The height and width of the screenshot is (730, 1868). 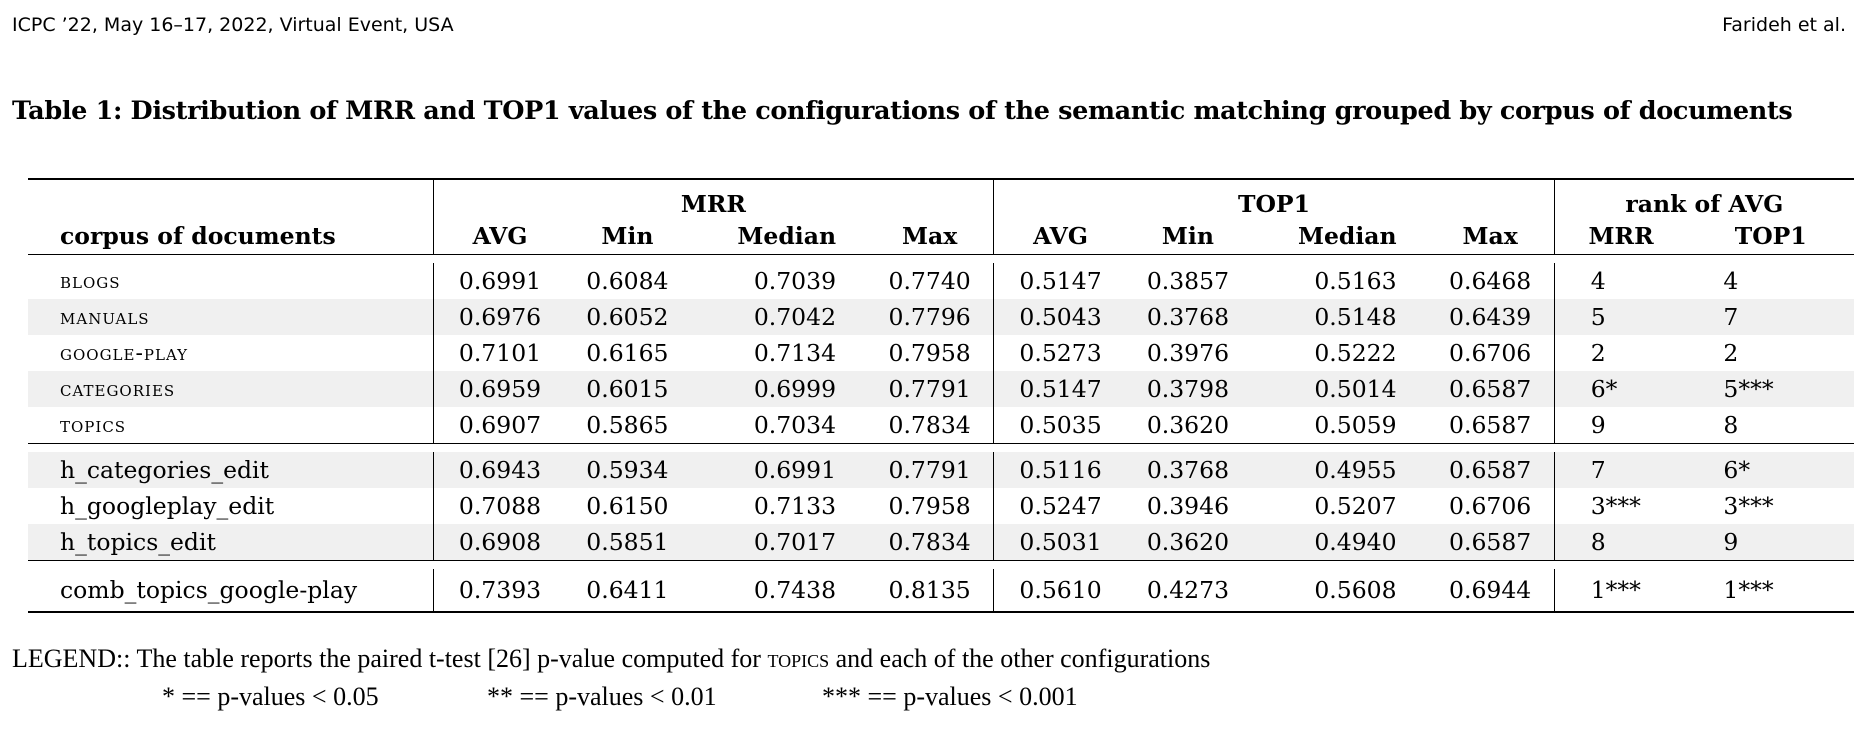 I want to click on column-header-top1-median: Median, so click(x=1347, y=236).